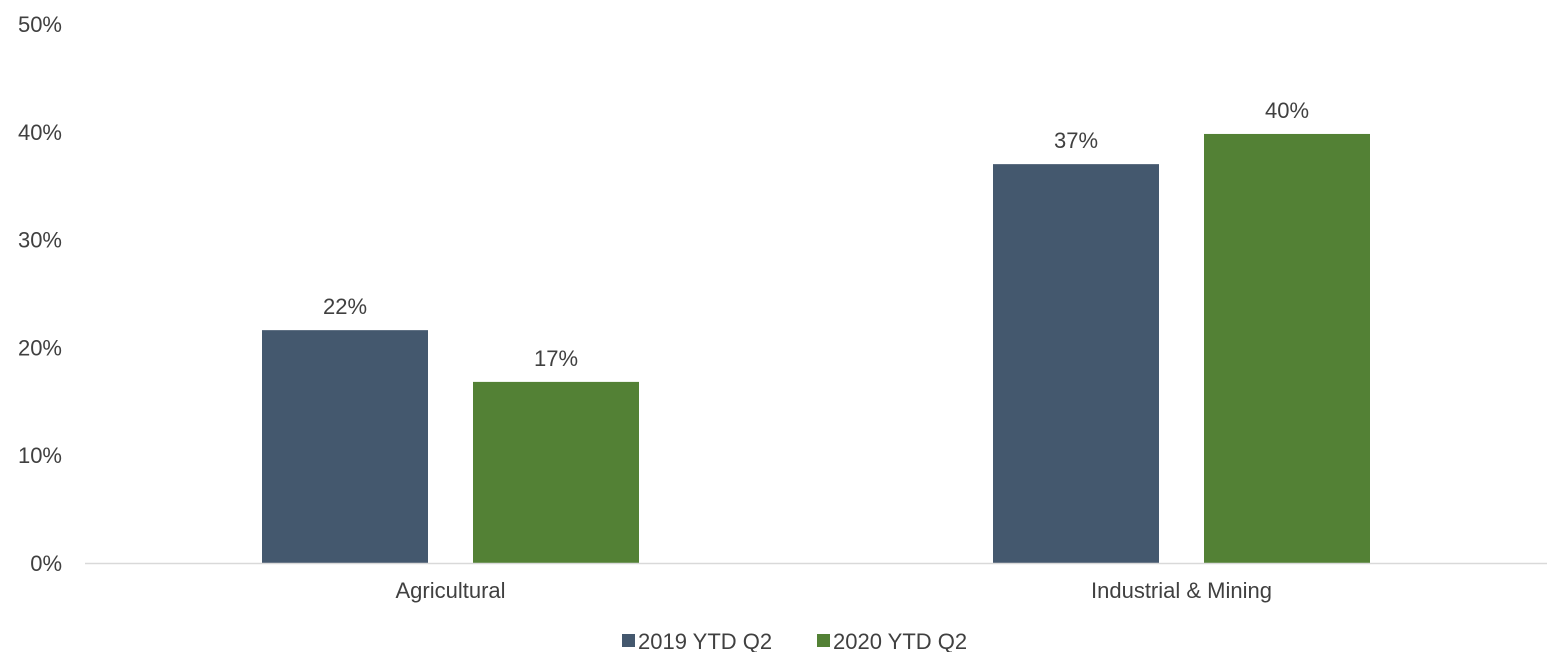 The height and width of the screenshot is (652, 1547). What do you see at coordinates (46, 563) in the screenshot?
I see `y-tick-label: 0%` at bounding box center [46, 563].